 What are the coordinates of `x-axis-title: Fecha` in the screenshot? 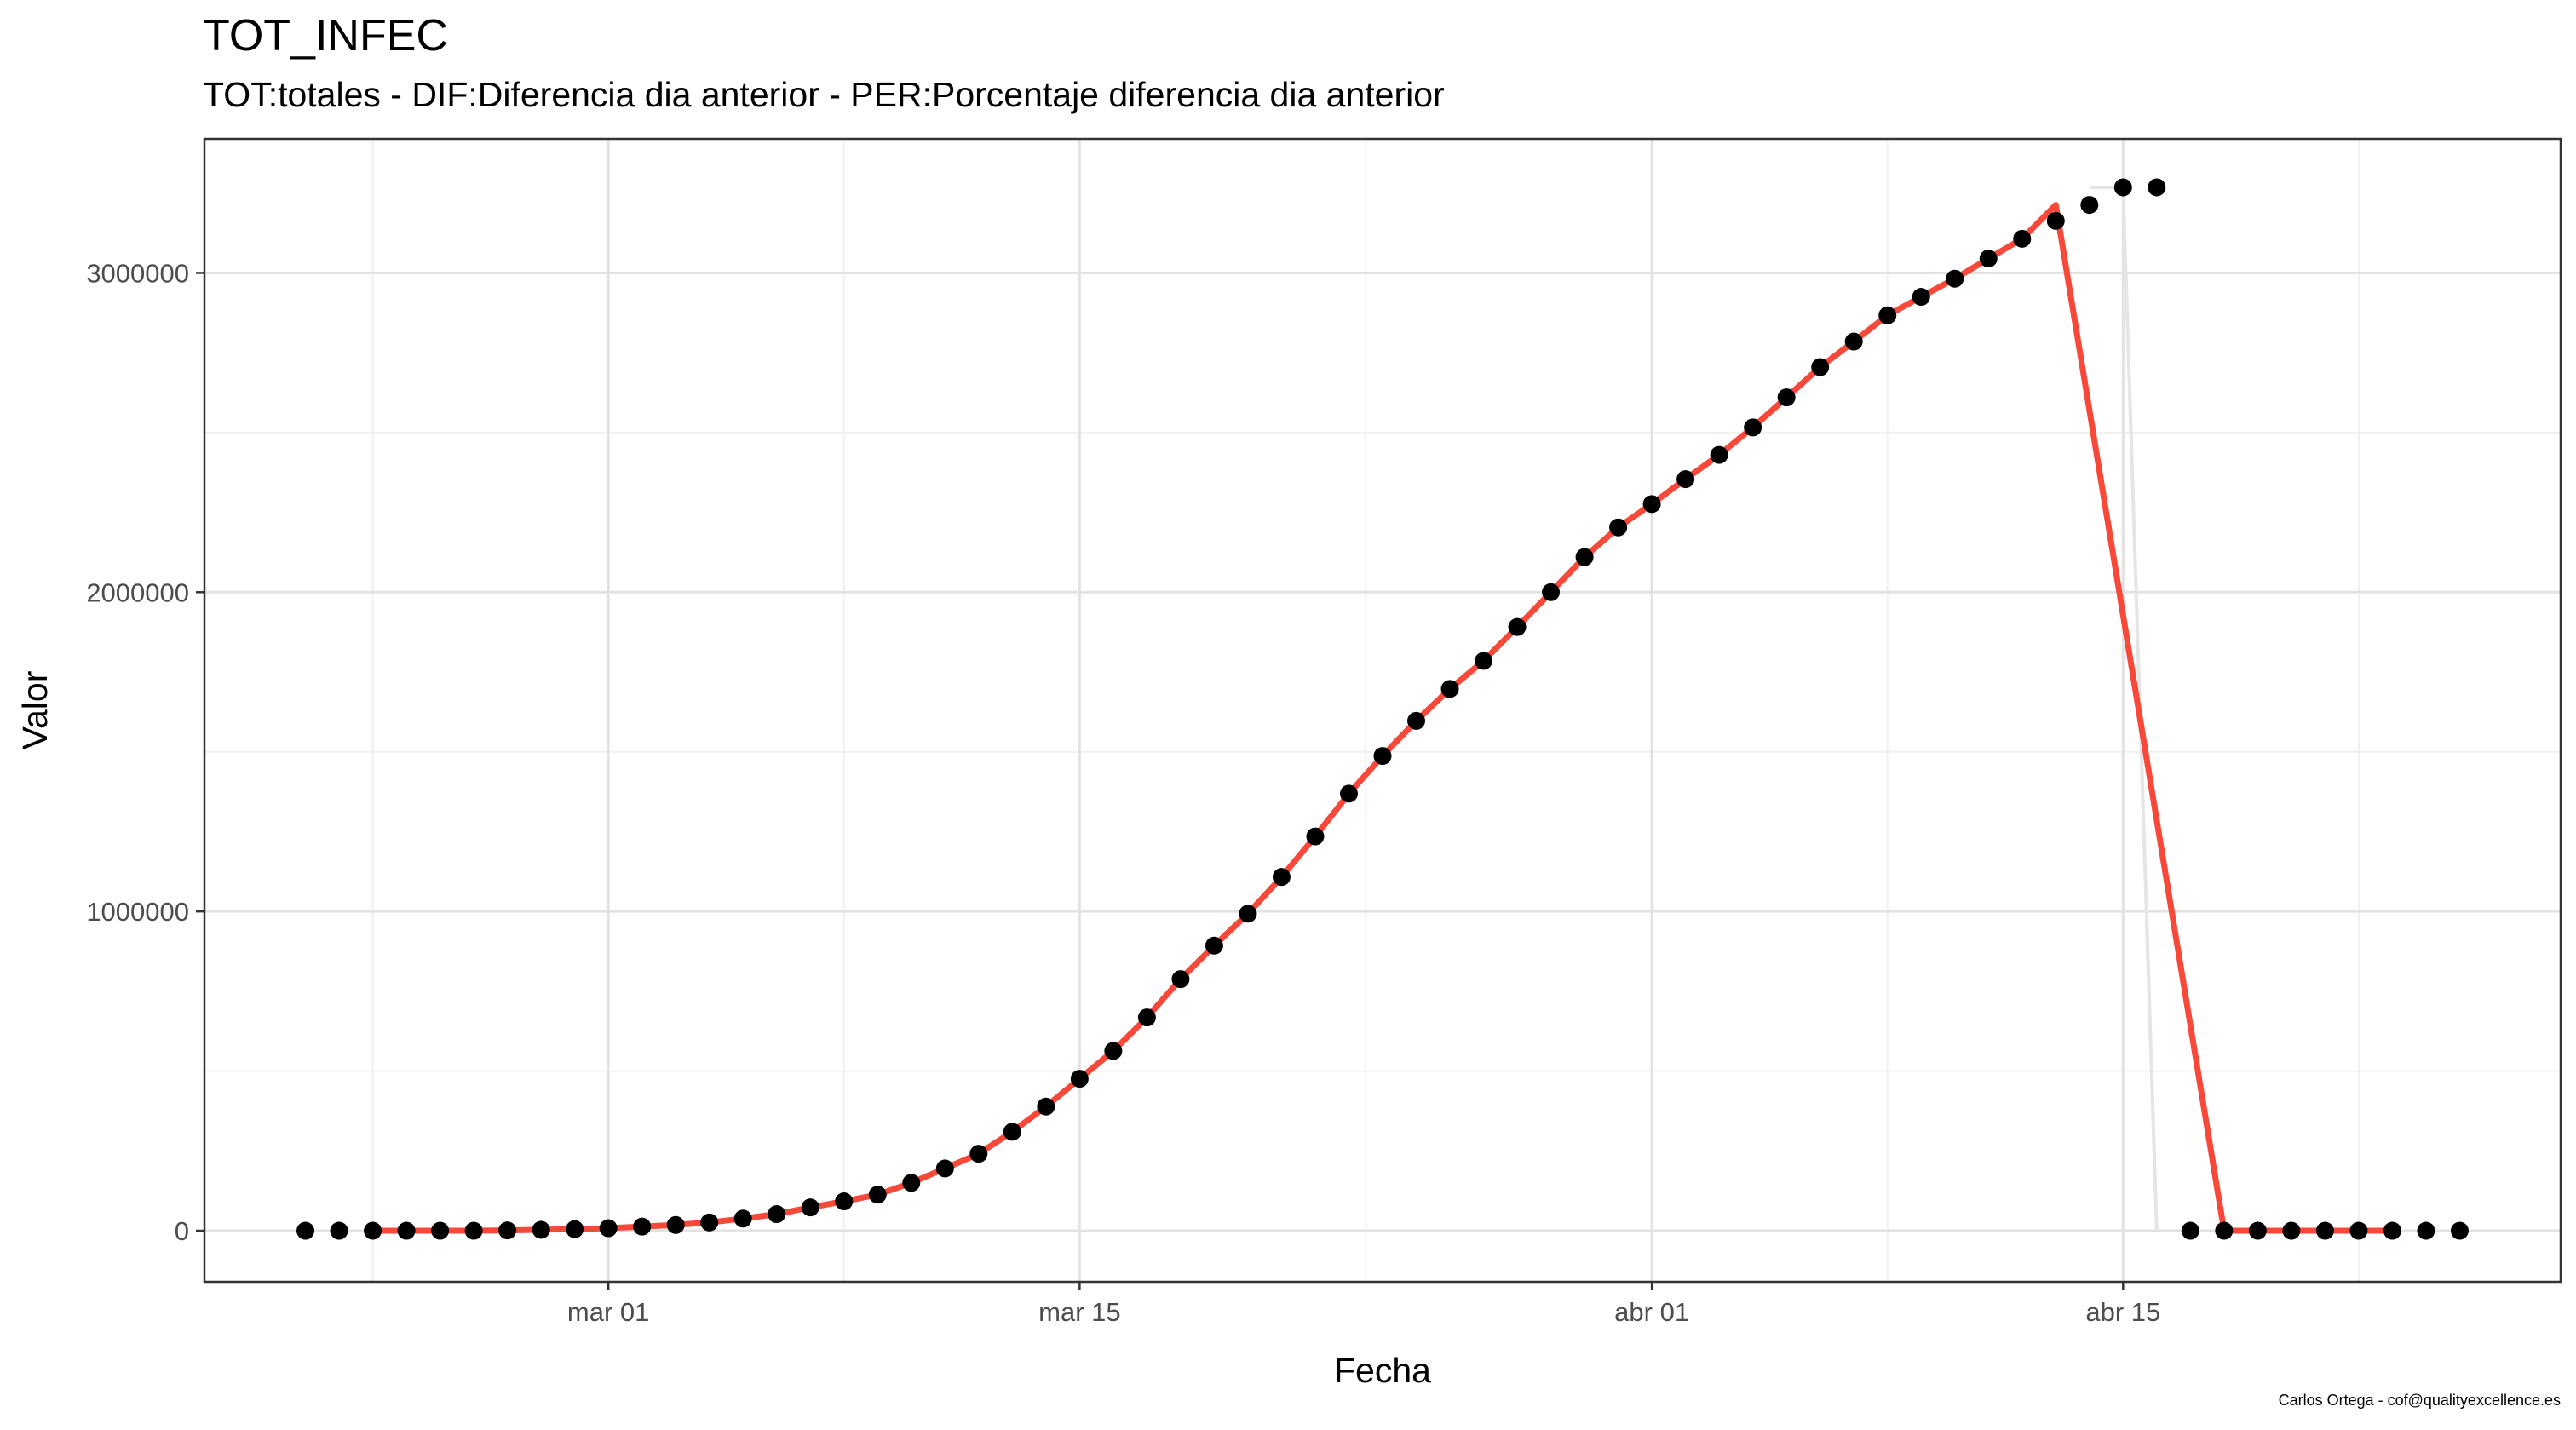 It's located at (1382, 1371).